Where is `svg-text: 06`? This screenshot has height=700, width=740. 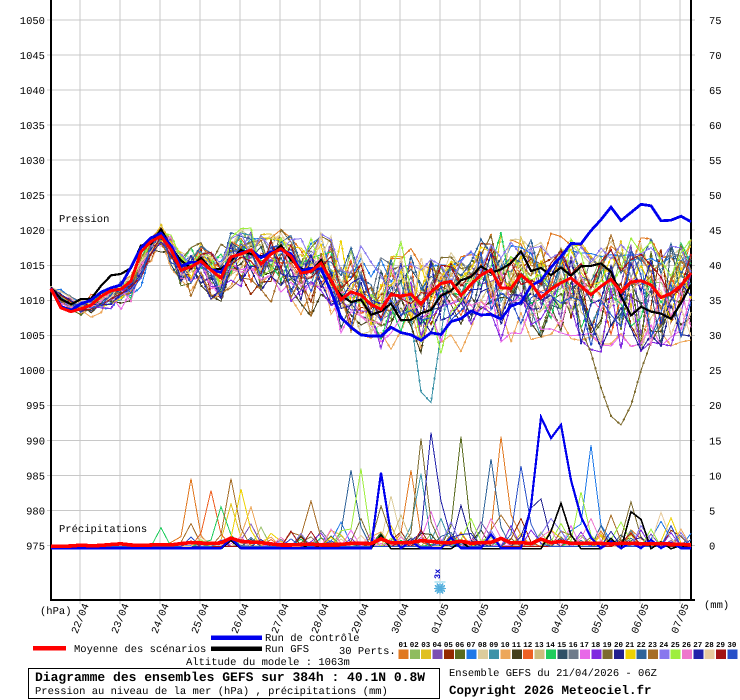
svg-text: 06 is located at coordinates (460, 645).